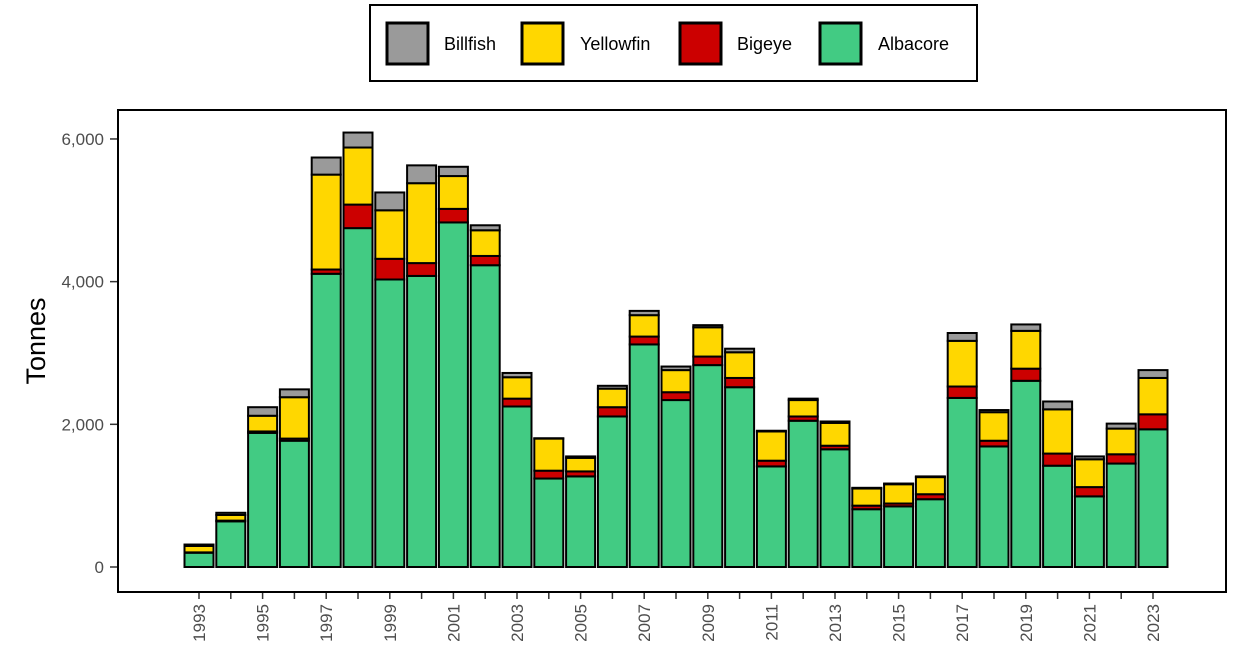 Image resolution: width=1235 pixels, height=655 pixels. I want to click on bar-billfish-2011, so click(771, 431).